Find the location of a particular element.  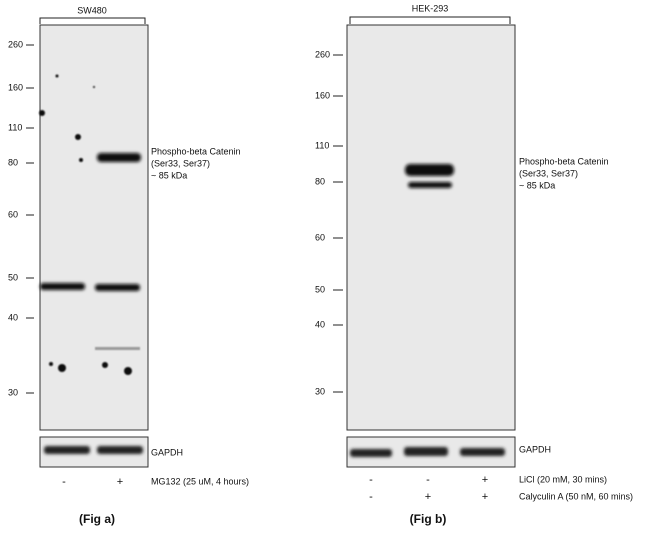

fig-label: (Fig a) is located at coordinates (97, 519).